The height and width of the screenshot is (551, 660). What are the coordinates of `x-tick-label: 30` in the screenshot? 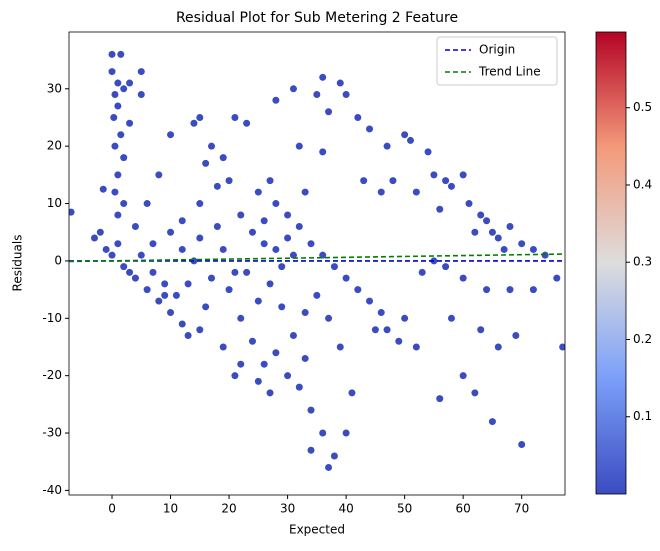 It's located at (287, 509).